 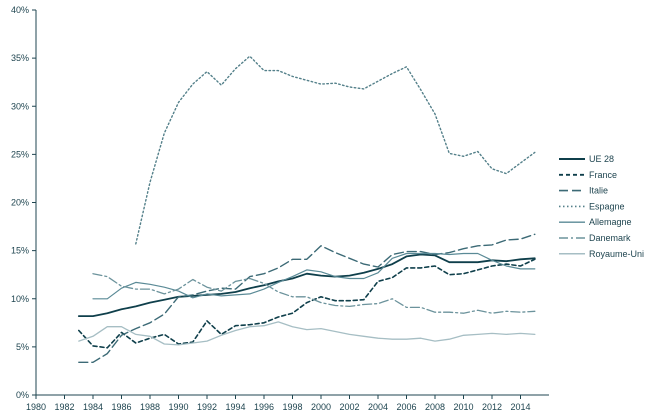 What do you see at coordinates (610, 238) in the screenshot?
I see `legend-label-danemark: Danemark` at bounding box center [610, 238].